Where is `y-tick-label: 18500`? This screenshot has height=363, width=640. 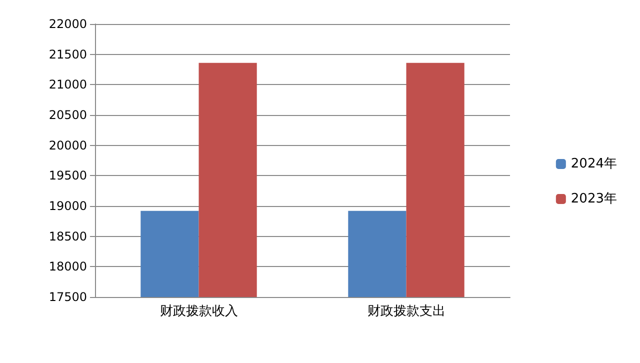 y-tick-label: 18500 is located at coordinates (67, 236).